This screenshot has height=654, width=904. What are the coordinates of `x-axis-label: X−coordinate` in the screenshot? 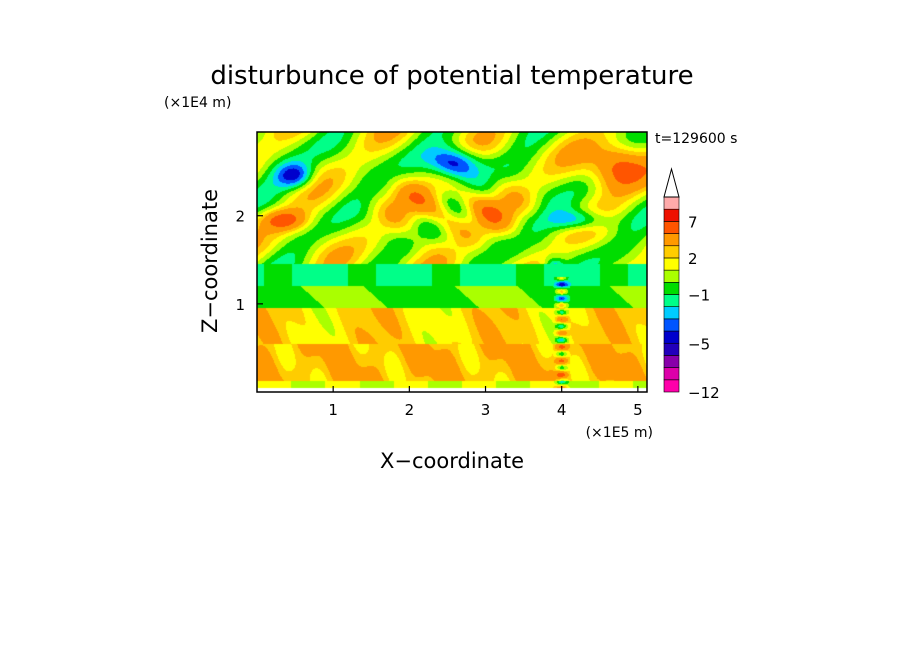 It's located at (452, 461).